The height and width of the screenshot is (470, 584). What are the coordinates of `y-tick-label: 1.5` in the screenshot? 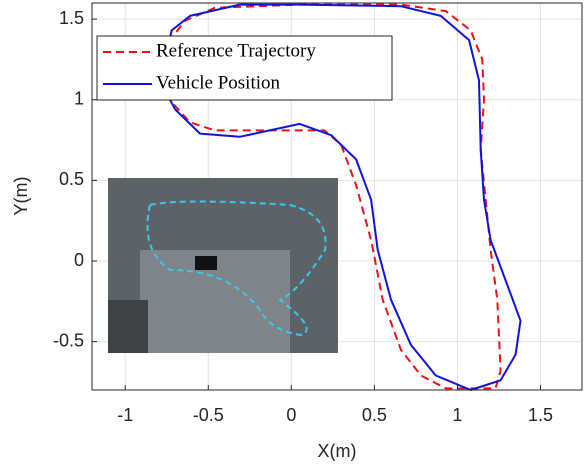 It's located at (71, 18).